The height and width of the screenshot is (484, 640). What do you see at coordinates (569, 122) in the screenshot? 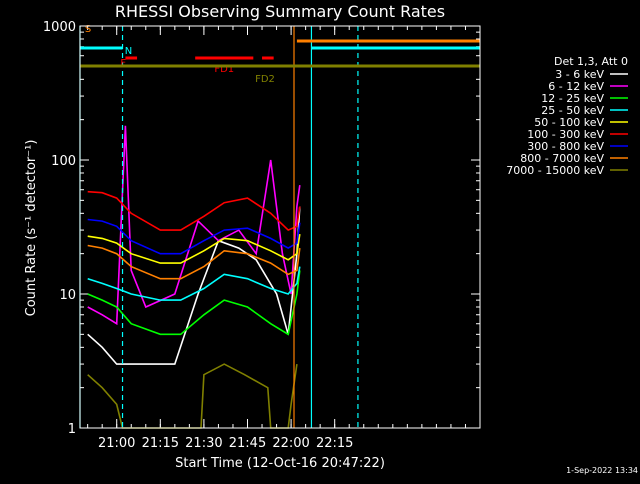
I see `legend-label: 50 - 100 keV` at bounding box center [569, 122].